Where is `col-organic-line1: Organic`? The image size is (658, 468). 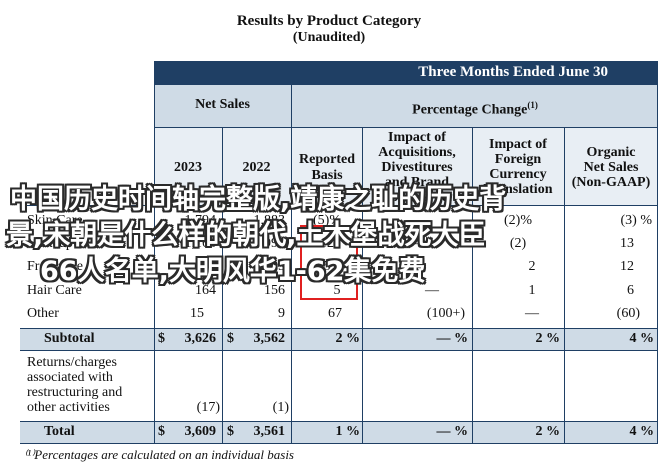
col-organic-line1: Organic is located at coordinates (611, 153).